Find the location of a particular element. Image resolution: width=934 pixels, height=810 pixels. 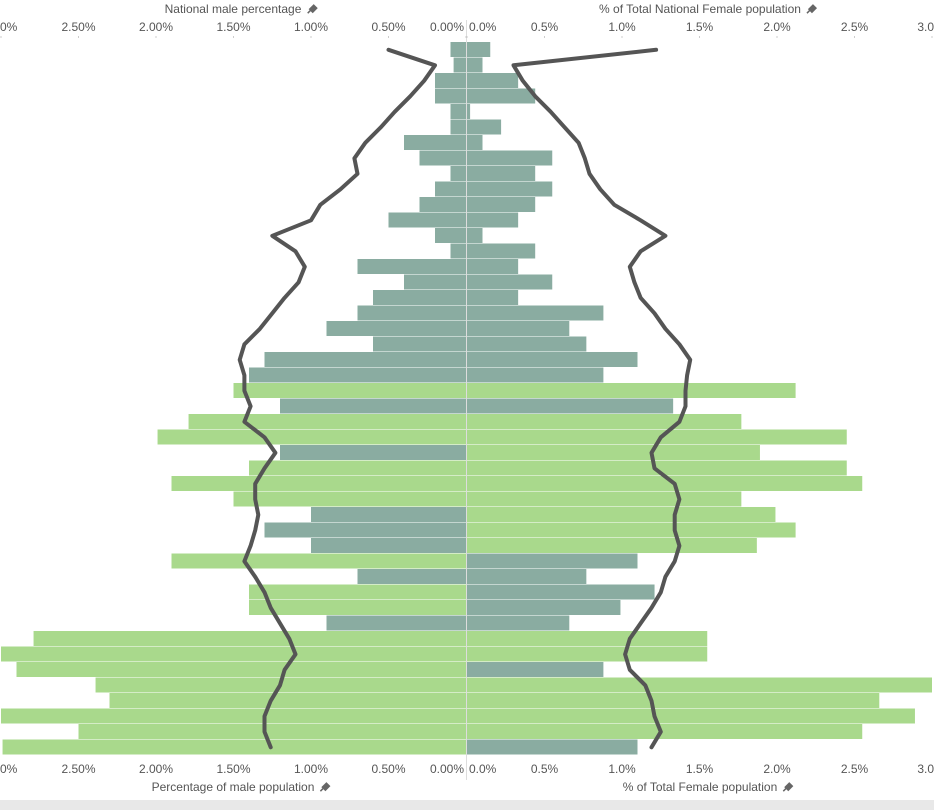

axis-title-bottom: Percentage of male population is located at coordinates (233, 787).